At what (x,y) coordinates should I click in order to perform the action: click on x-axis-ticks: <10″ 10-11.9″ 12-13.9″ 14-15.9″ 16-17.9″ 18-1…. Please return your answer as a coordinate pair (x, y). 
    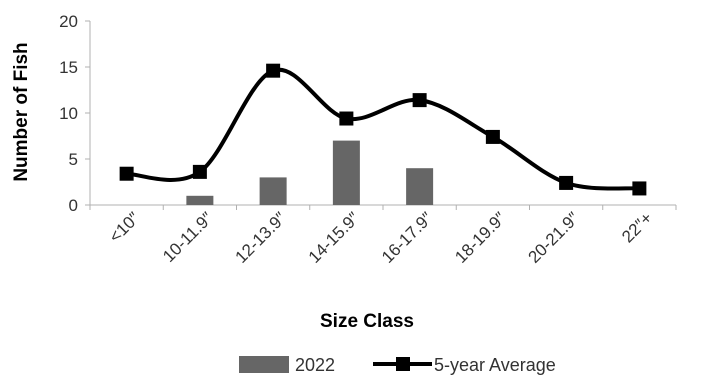
    Looking at the image, I should click on (383, 236).